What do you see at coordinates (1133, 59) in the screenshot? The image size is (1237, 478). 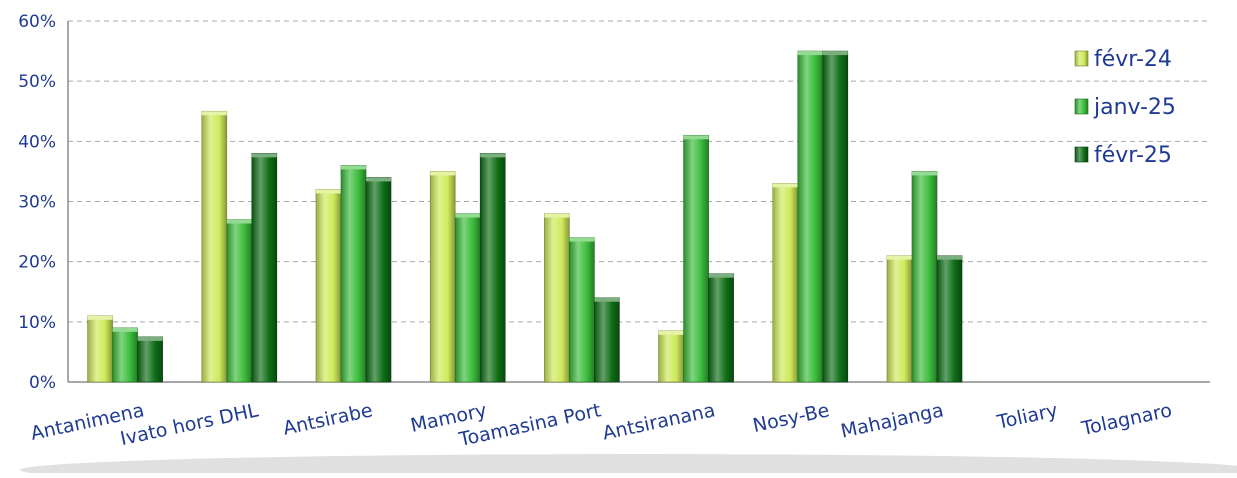 I see `legend-label: févr-24` at bounding box center [1133, 59].